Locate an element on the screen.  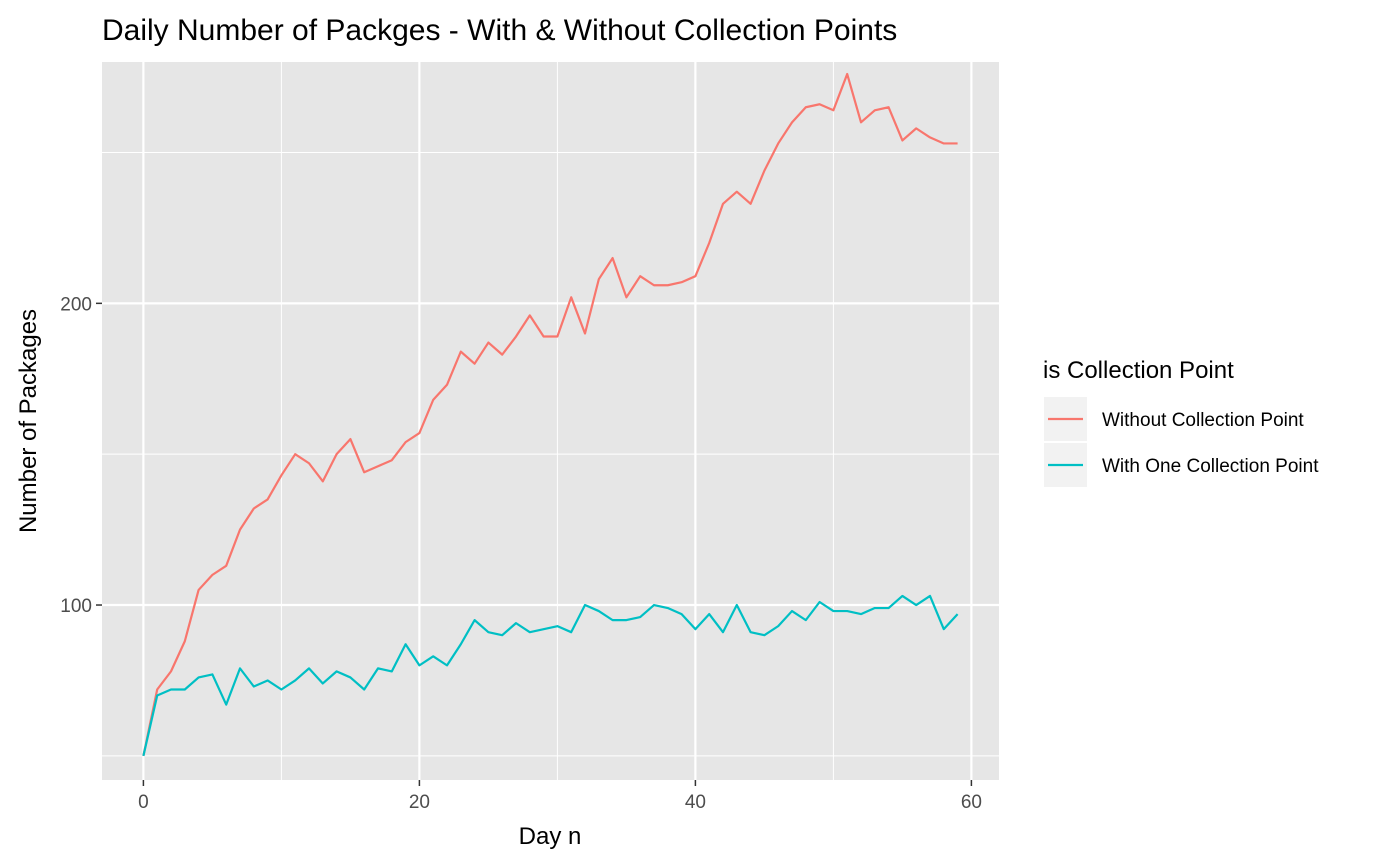
x-axis: 0 20 40 60 is located at coordinates (560, 796).